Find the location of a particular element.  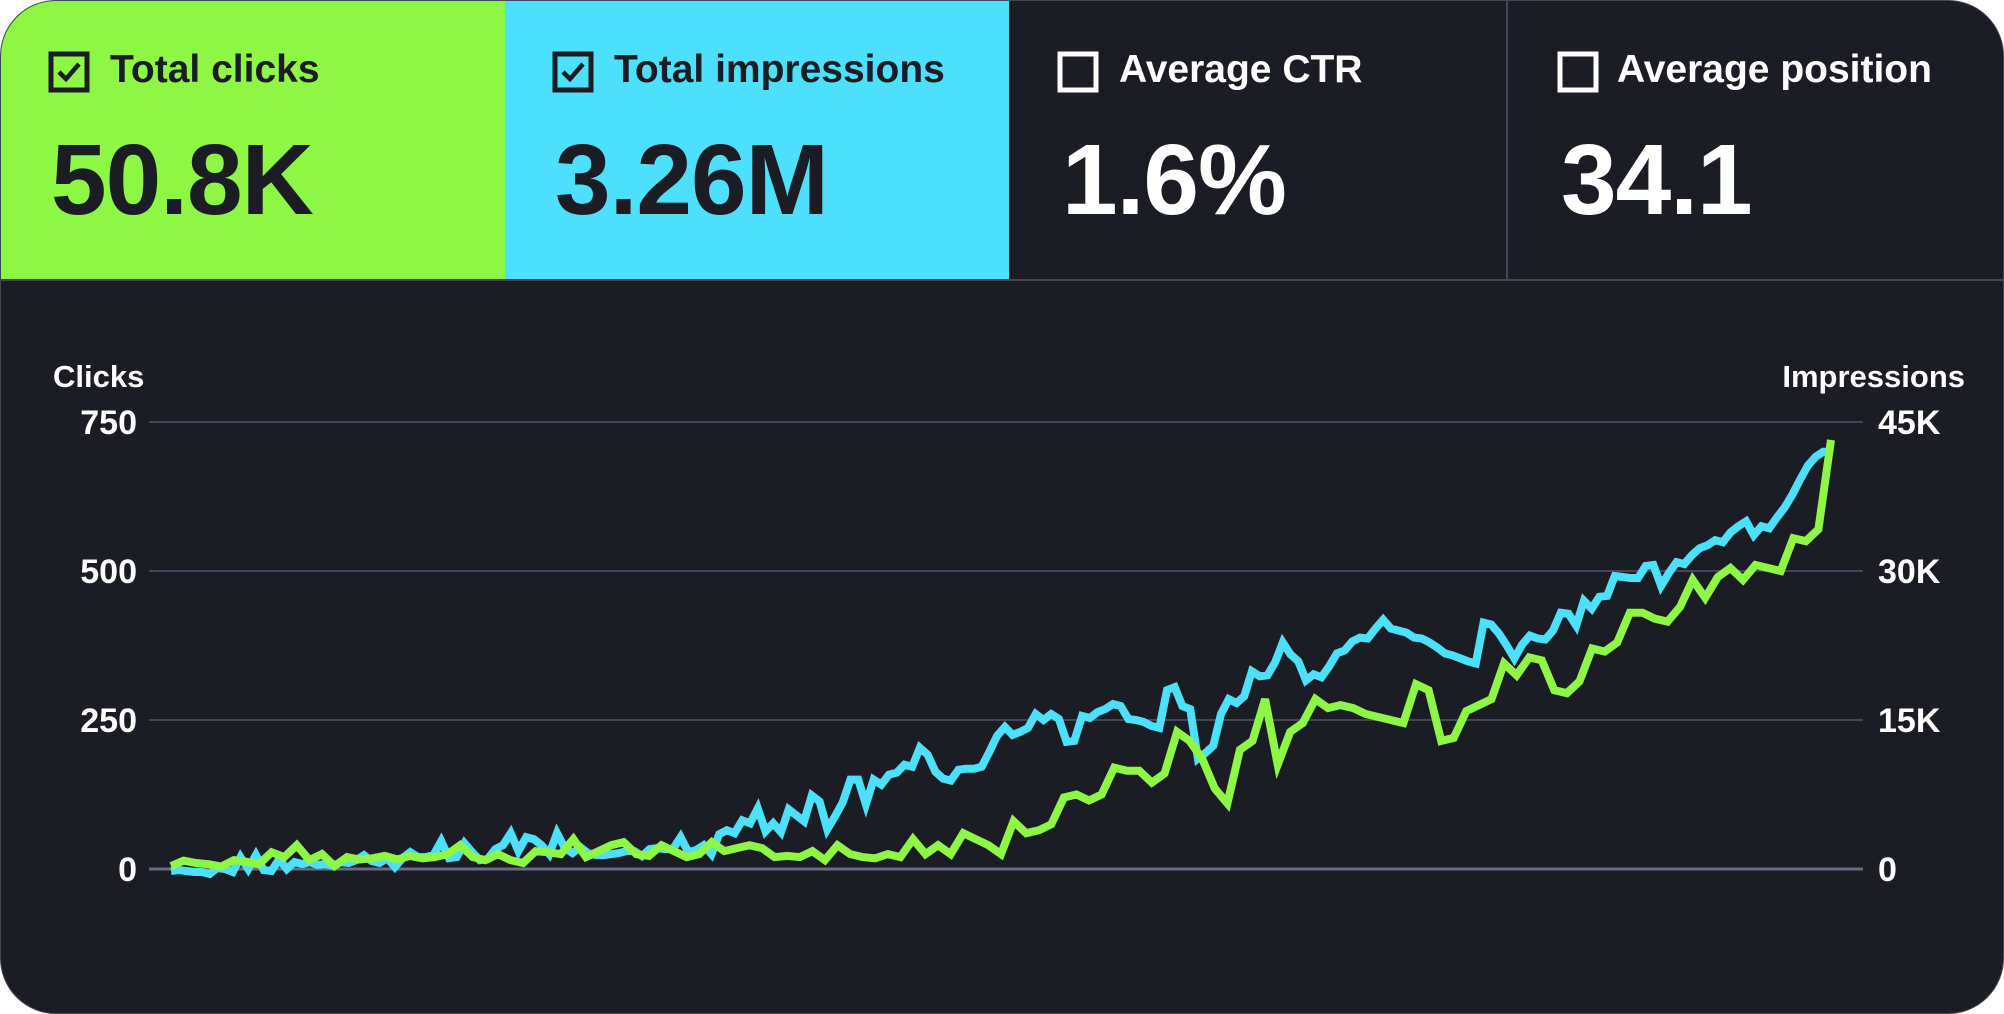

metric-label: Total impressions is located at coordinates (779, 69).